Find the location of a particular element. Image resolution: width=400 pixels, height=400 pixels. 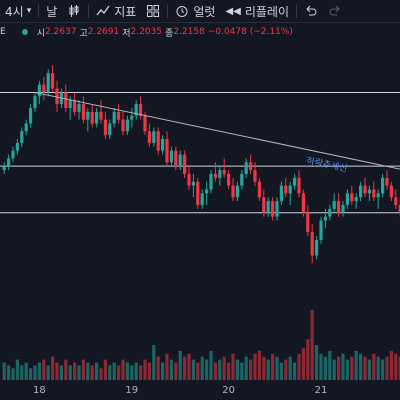

close-value: 2.2158 is located at coordinates (189, 32).